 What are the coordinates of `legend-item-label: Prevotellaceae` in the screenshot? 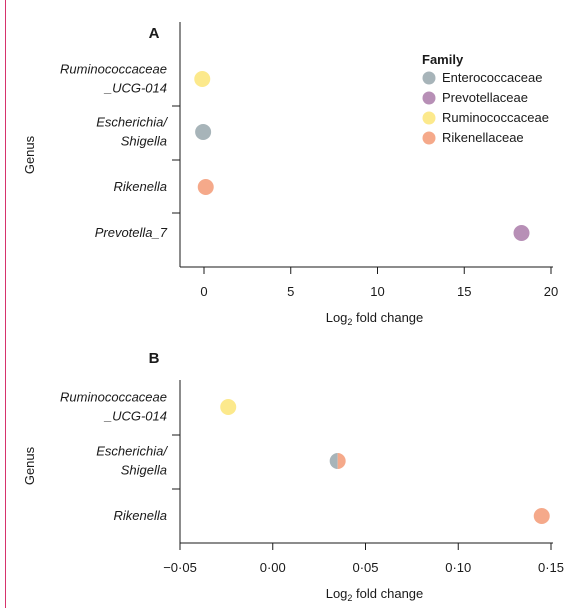 It's located at (485, 97).